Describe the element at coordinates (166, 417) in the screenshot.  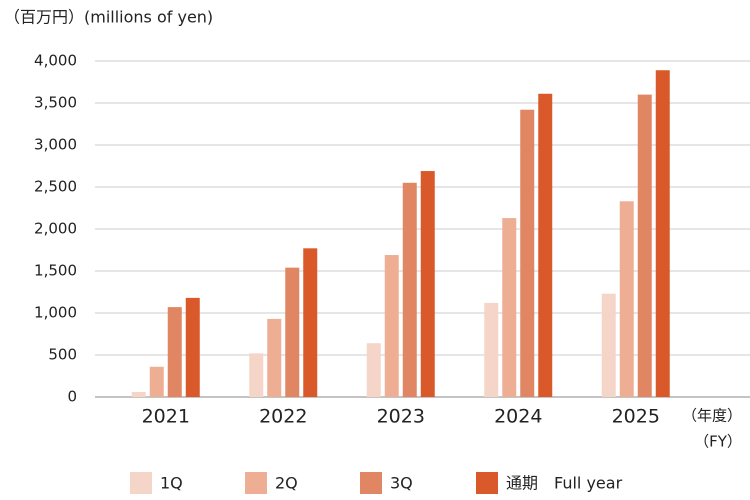
I see `x-tick-label: 2021` at that location.